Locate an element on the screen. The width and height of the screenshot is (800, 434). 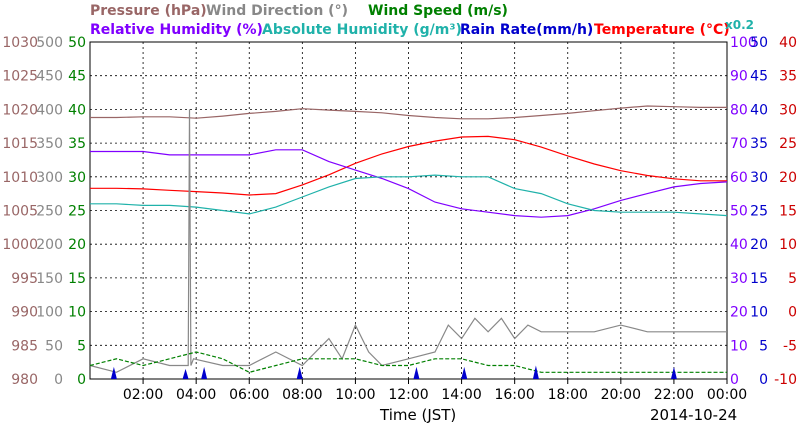
wind-direction-tick-label: 500 is located at coordinates (49, 43).